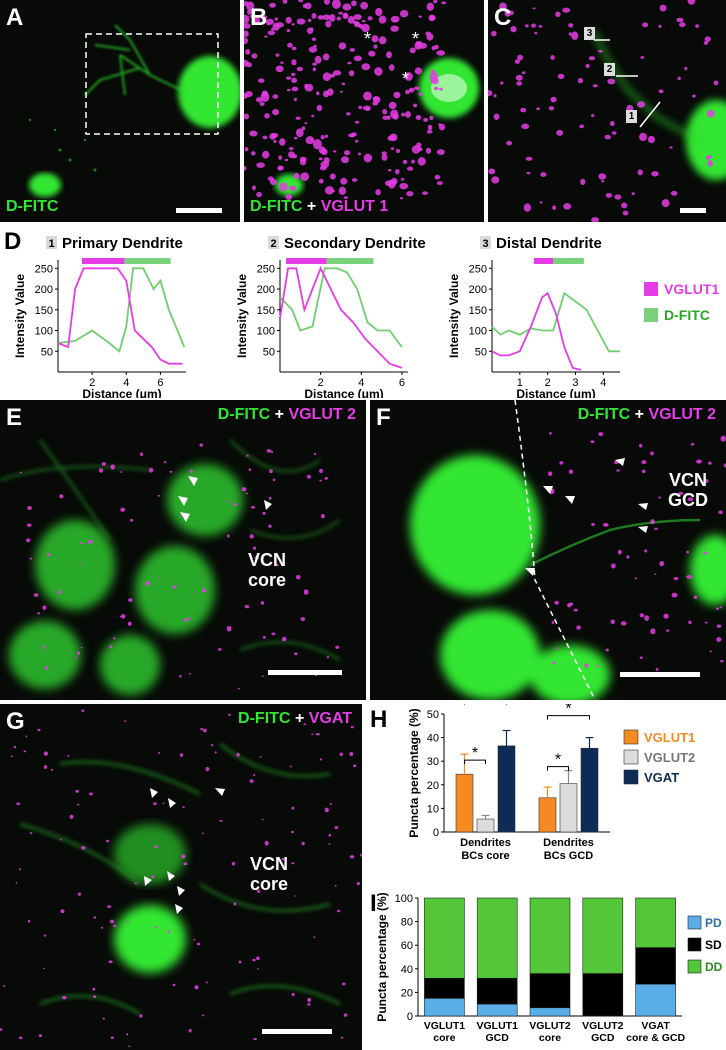 The height and width of the screenshot is (1050, 726). I want to click on significance-marker: *, so click(475, 753).